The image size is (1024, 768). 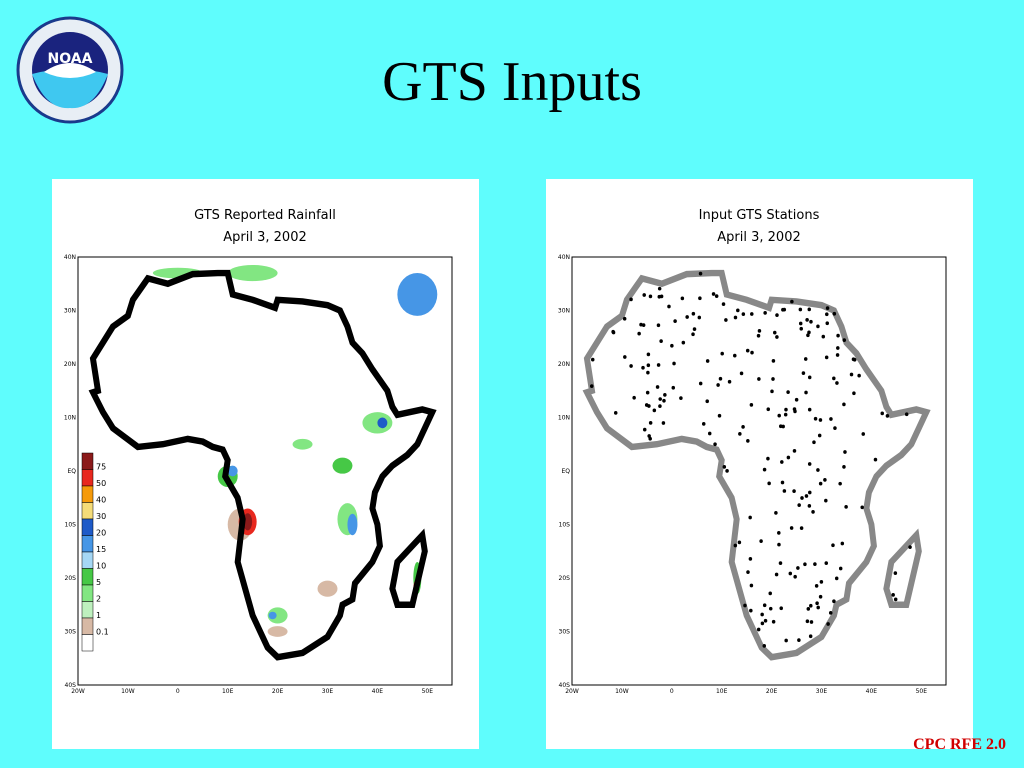 I want to click on legend-label: 15, so click(x=101, y=549).